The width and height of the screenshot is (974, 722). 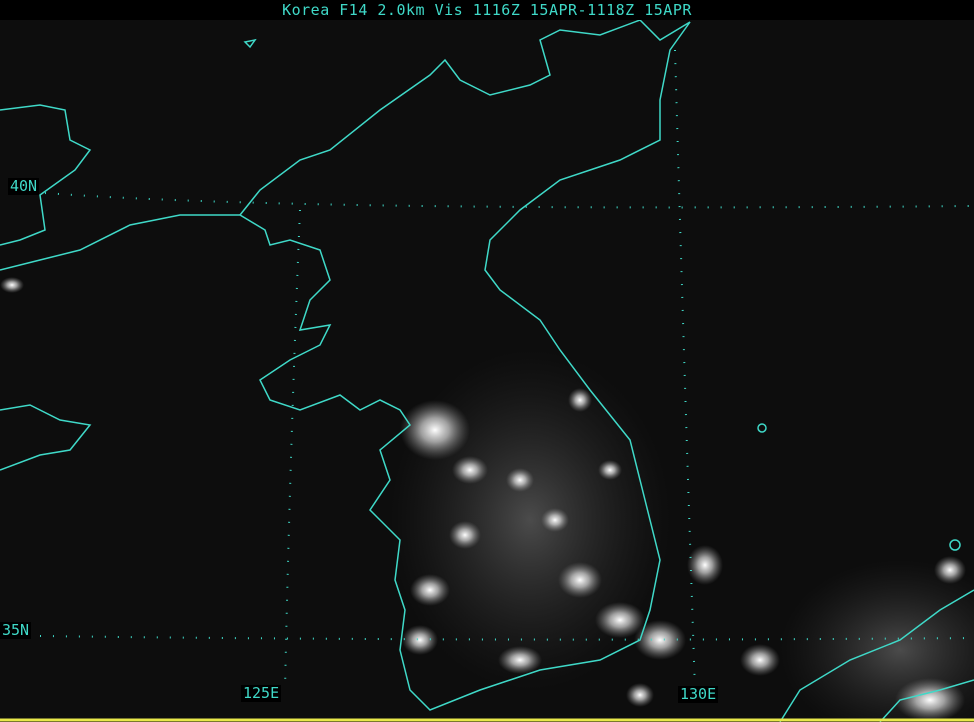 What do you see at coordinates (698, 694) in the screenshot?
I see `label-130e: 130E` at bounding box center [698, 694].